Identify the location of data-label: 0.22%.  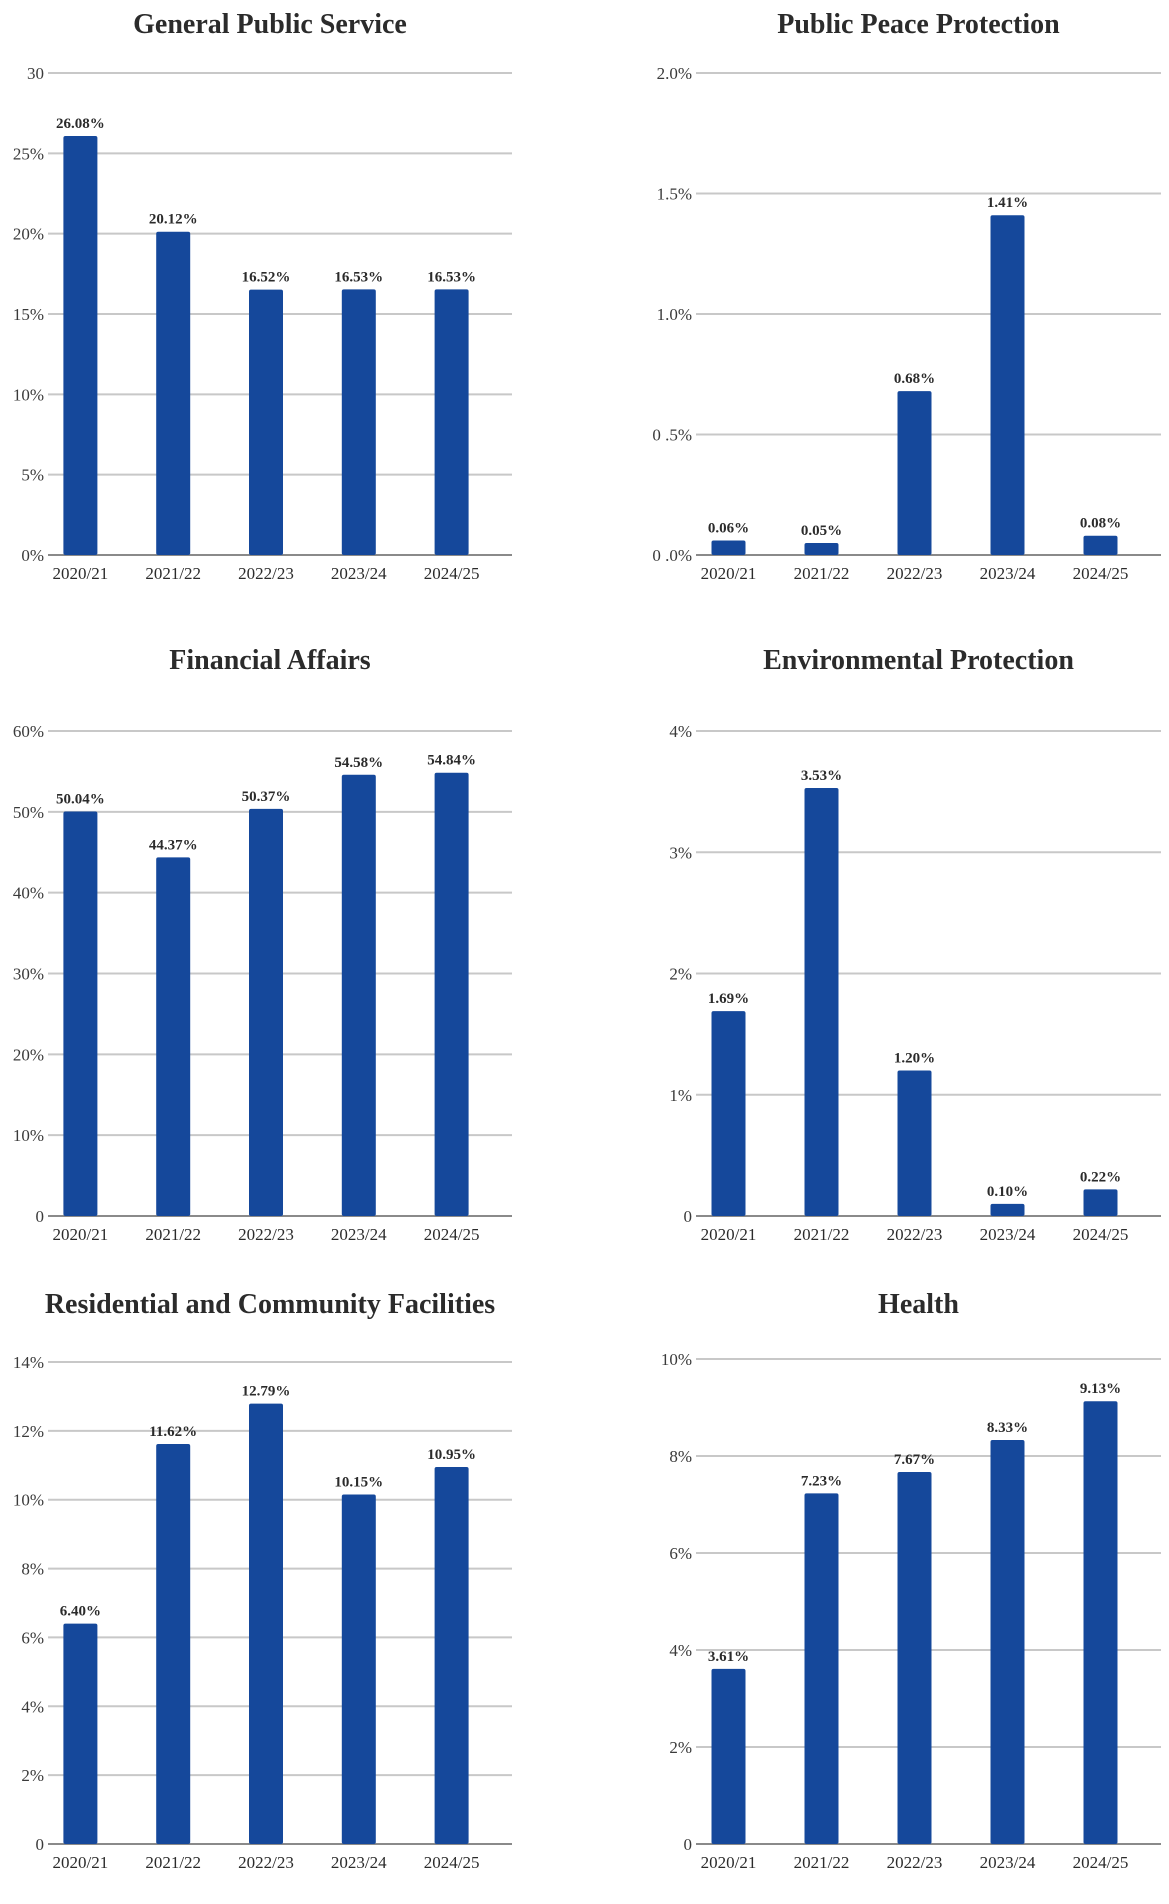
(1100, 1177).